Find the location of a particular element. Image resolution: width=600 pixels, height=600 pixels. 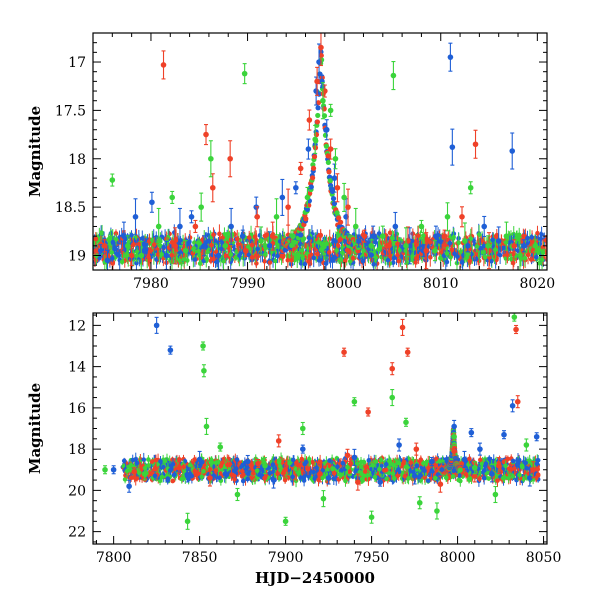

y-tick-label: 19 is located at coordinates (77, 256).